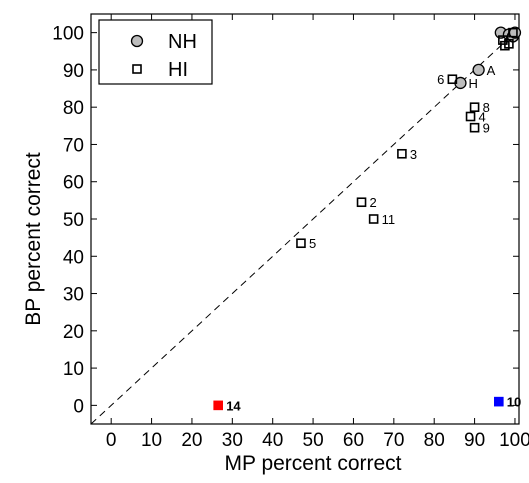 Image resolution: width=529 pixels, height=483 pixels. I want to click on point-label: 2, so click(373, 202).